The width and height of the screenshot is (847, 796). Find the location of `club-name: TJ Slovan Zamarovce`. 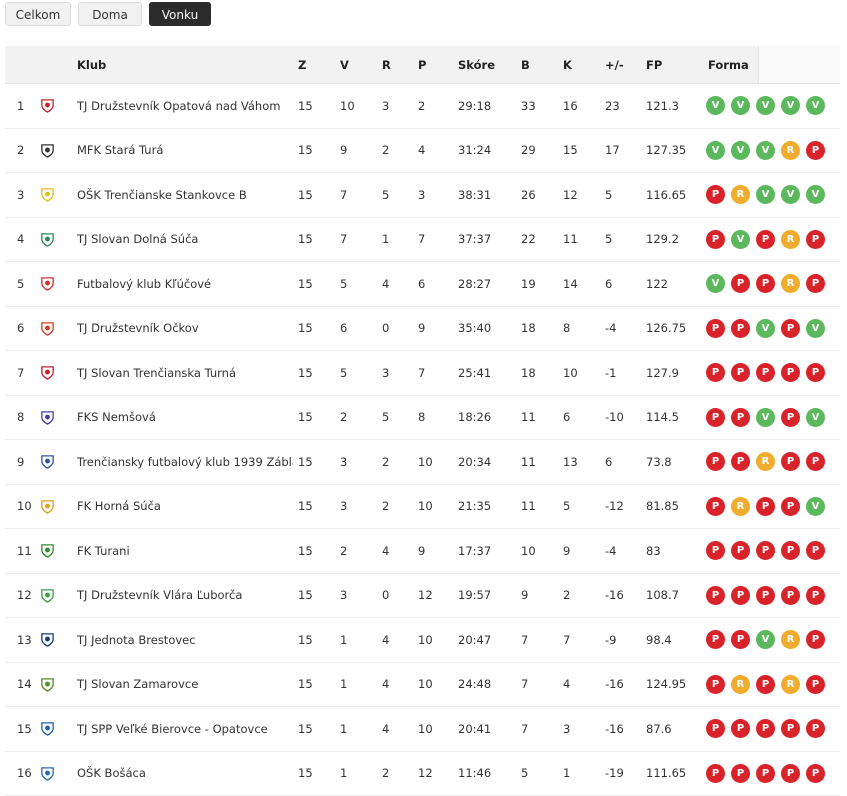

club-name: TJ Slovan Zamarovce is located at coordinates (182, 684).